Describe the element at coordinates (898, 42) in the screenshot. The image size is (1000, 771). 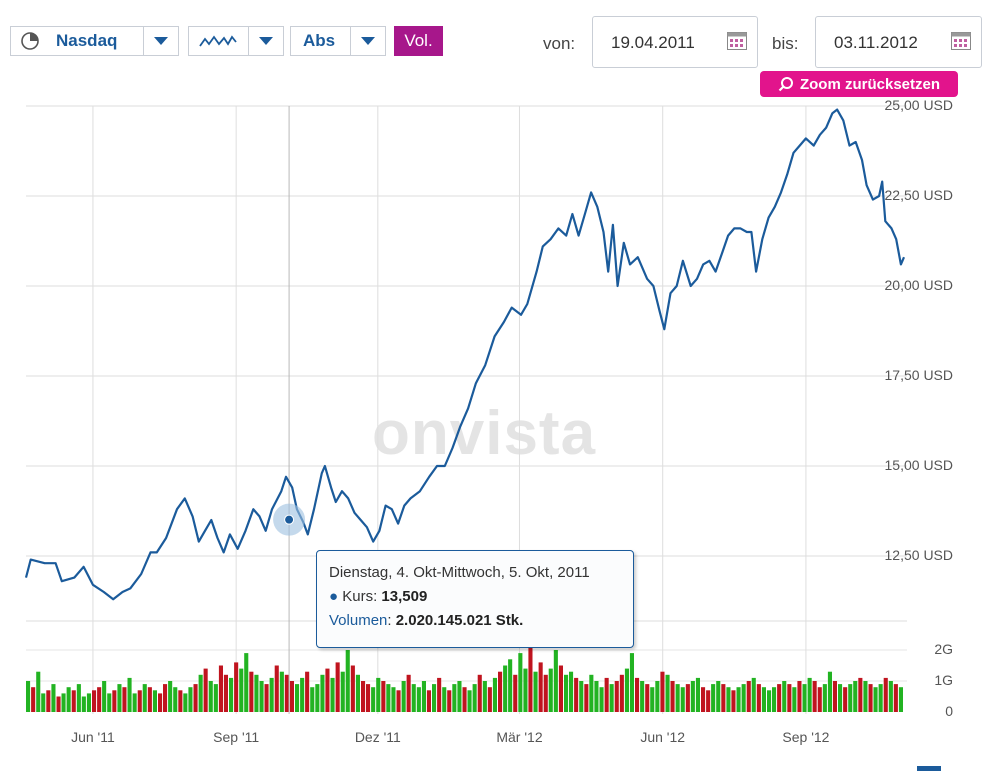
I see `to-date-field: 03.11.2012` at that location.